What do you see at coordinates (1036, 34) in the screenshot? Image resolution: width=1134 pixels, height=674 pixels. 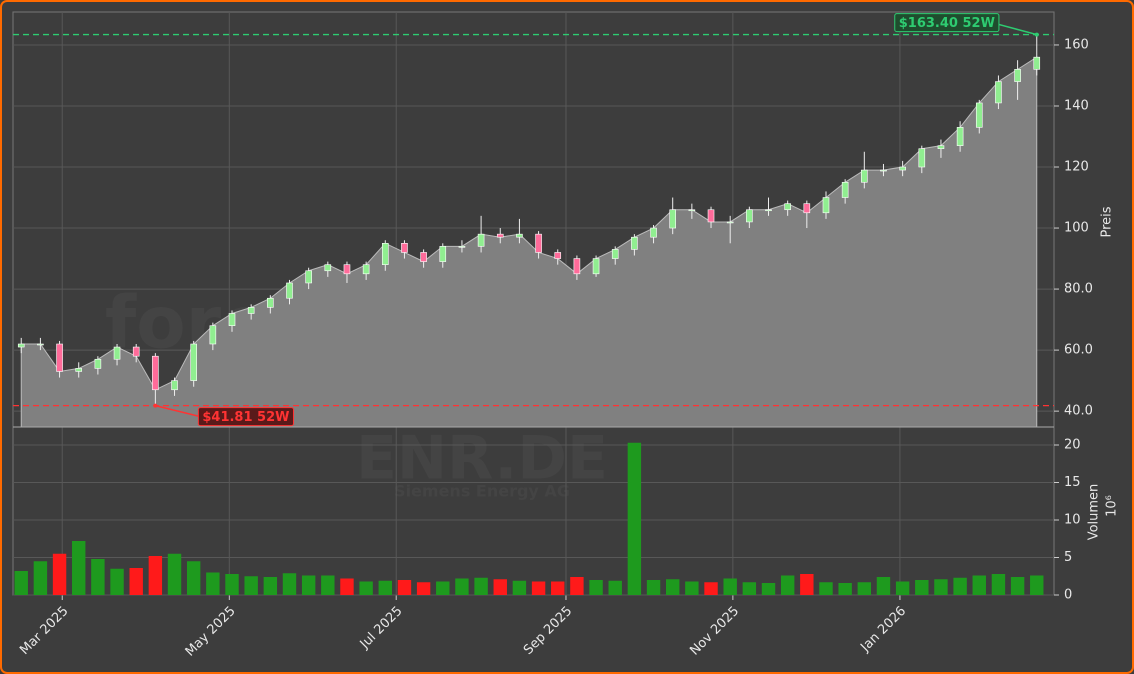 I see `annotation-point` at bounding box center [1036, 34].